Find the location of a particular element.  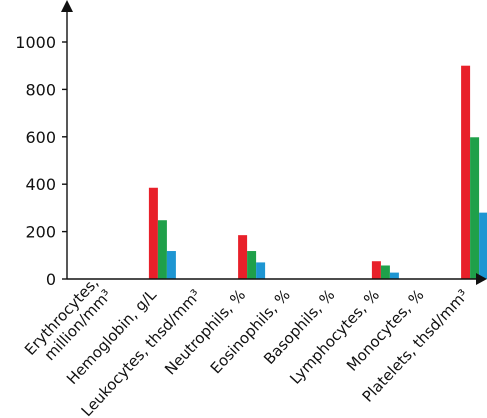

x-category-label: Monocytes, % is located at coordinates (385, 330).